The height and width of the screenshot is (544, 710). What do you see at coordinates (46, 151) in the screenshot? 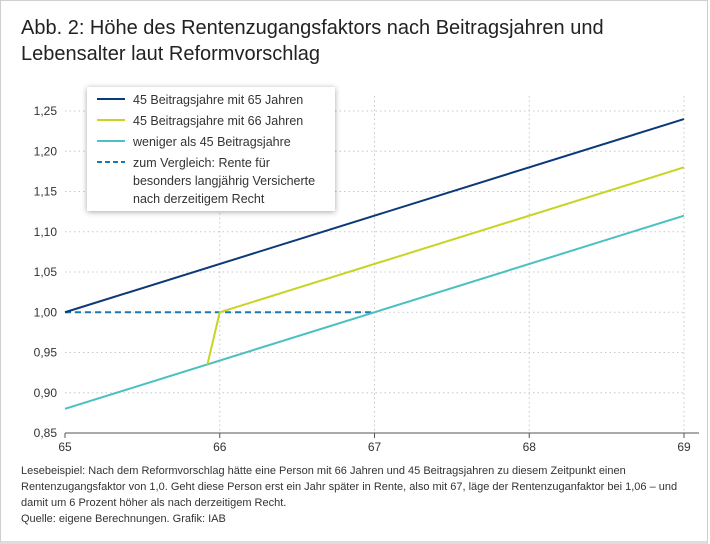
I see `y-tick-label: 1,20` at bounding box center [46, 151].